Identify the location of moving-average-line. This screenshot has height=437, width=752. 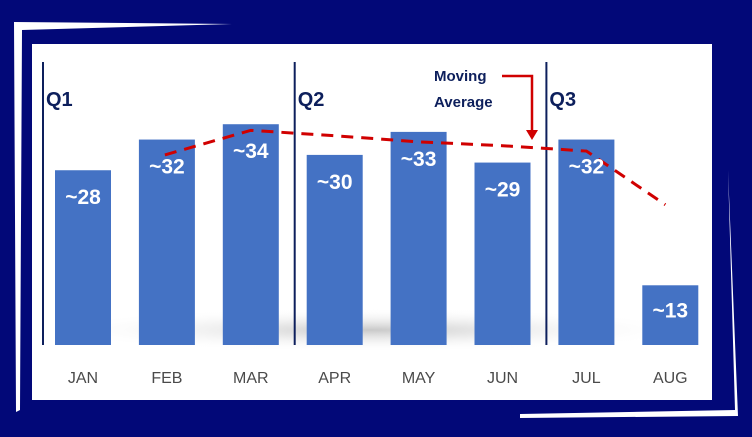
(415, 167).